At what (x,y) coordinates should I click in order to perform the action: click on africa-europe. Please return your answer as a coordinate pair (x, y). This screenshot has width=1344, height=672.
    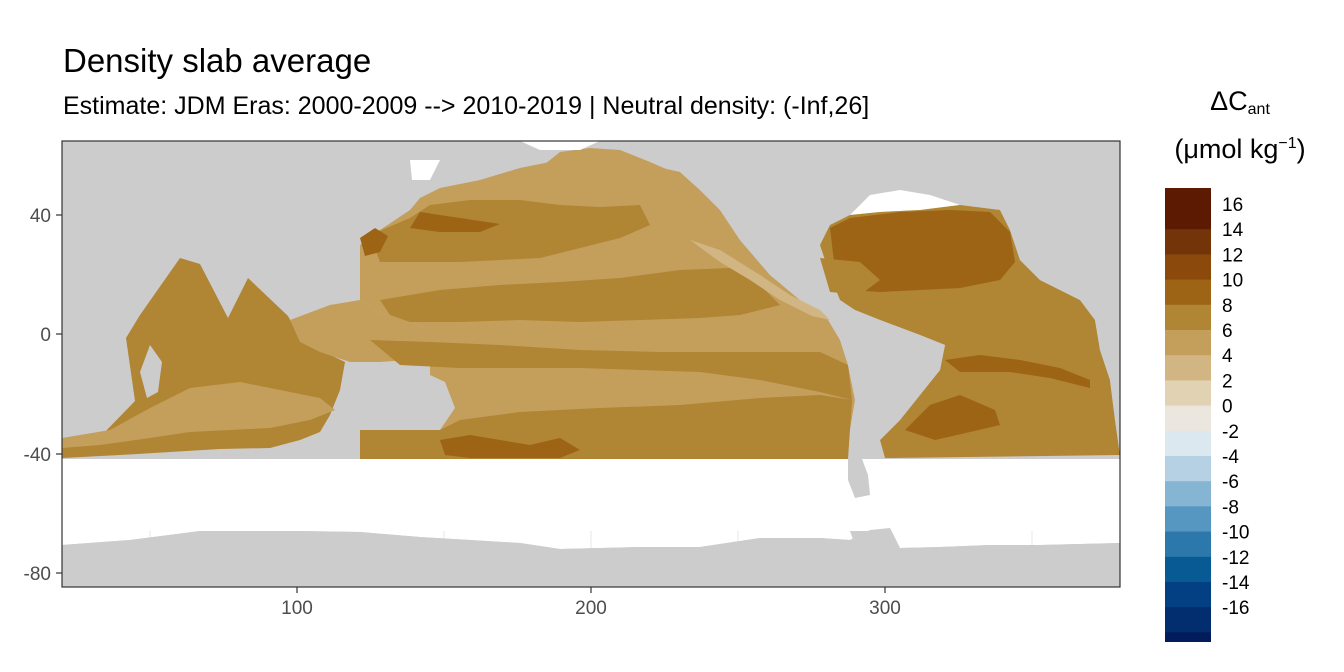
    Looking at the image, I should click on (1060, 317).